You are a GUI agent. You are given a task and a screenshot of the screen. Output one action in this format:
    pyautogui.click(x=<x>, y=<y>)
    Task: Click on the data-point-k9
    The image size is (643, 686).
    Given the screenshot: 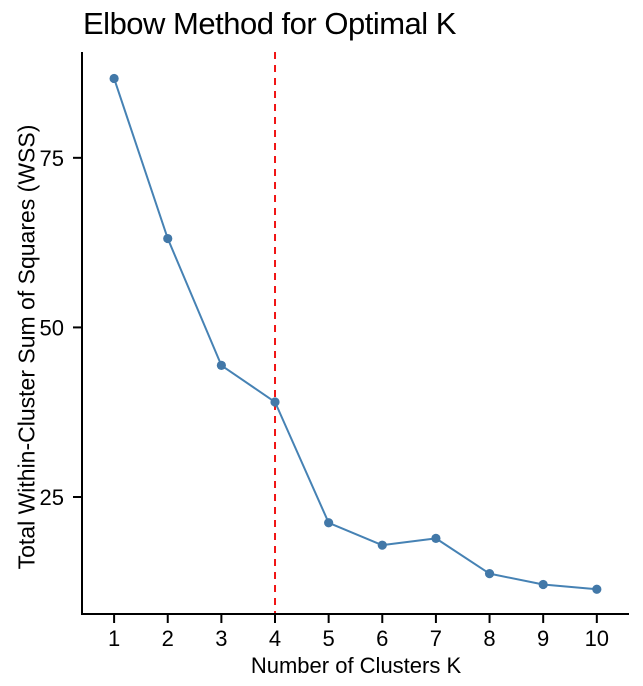 What is the action you would take?
    pyautogui.click(x=543, y=584)
    